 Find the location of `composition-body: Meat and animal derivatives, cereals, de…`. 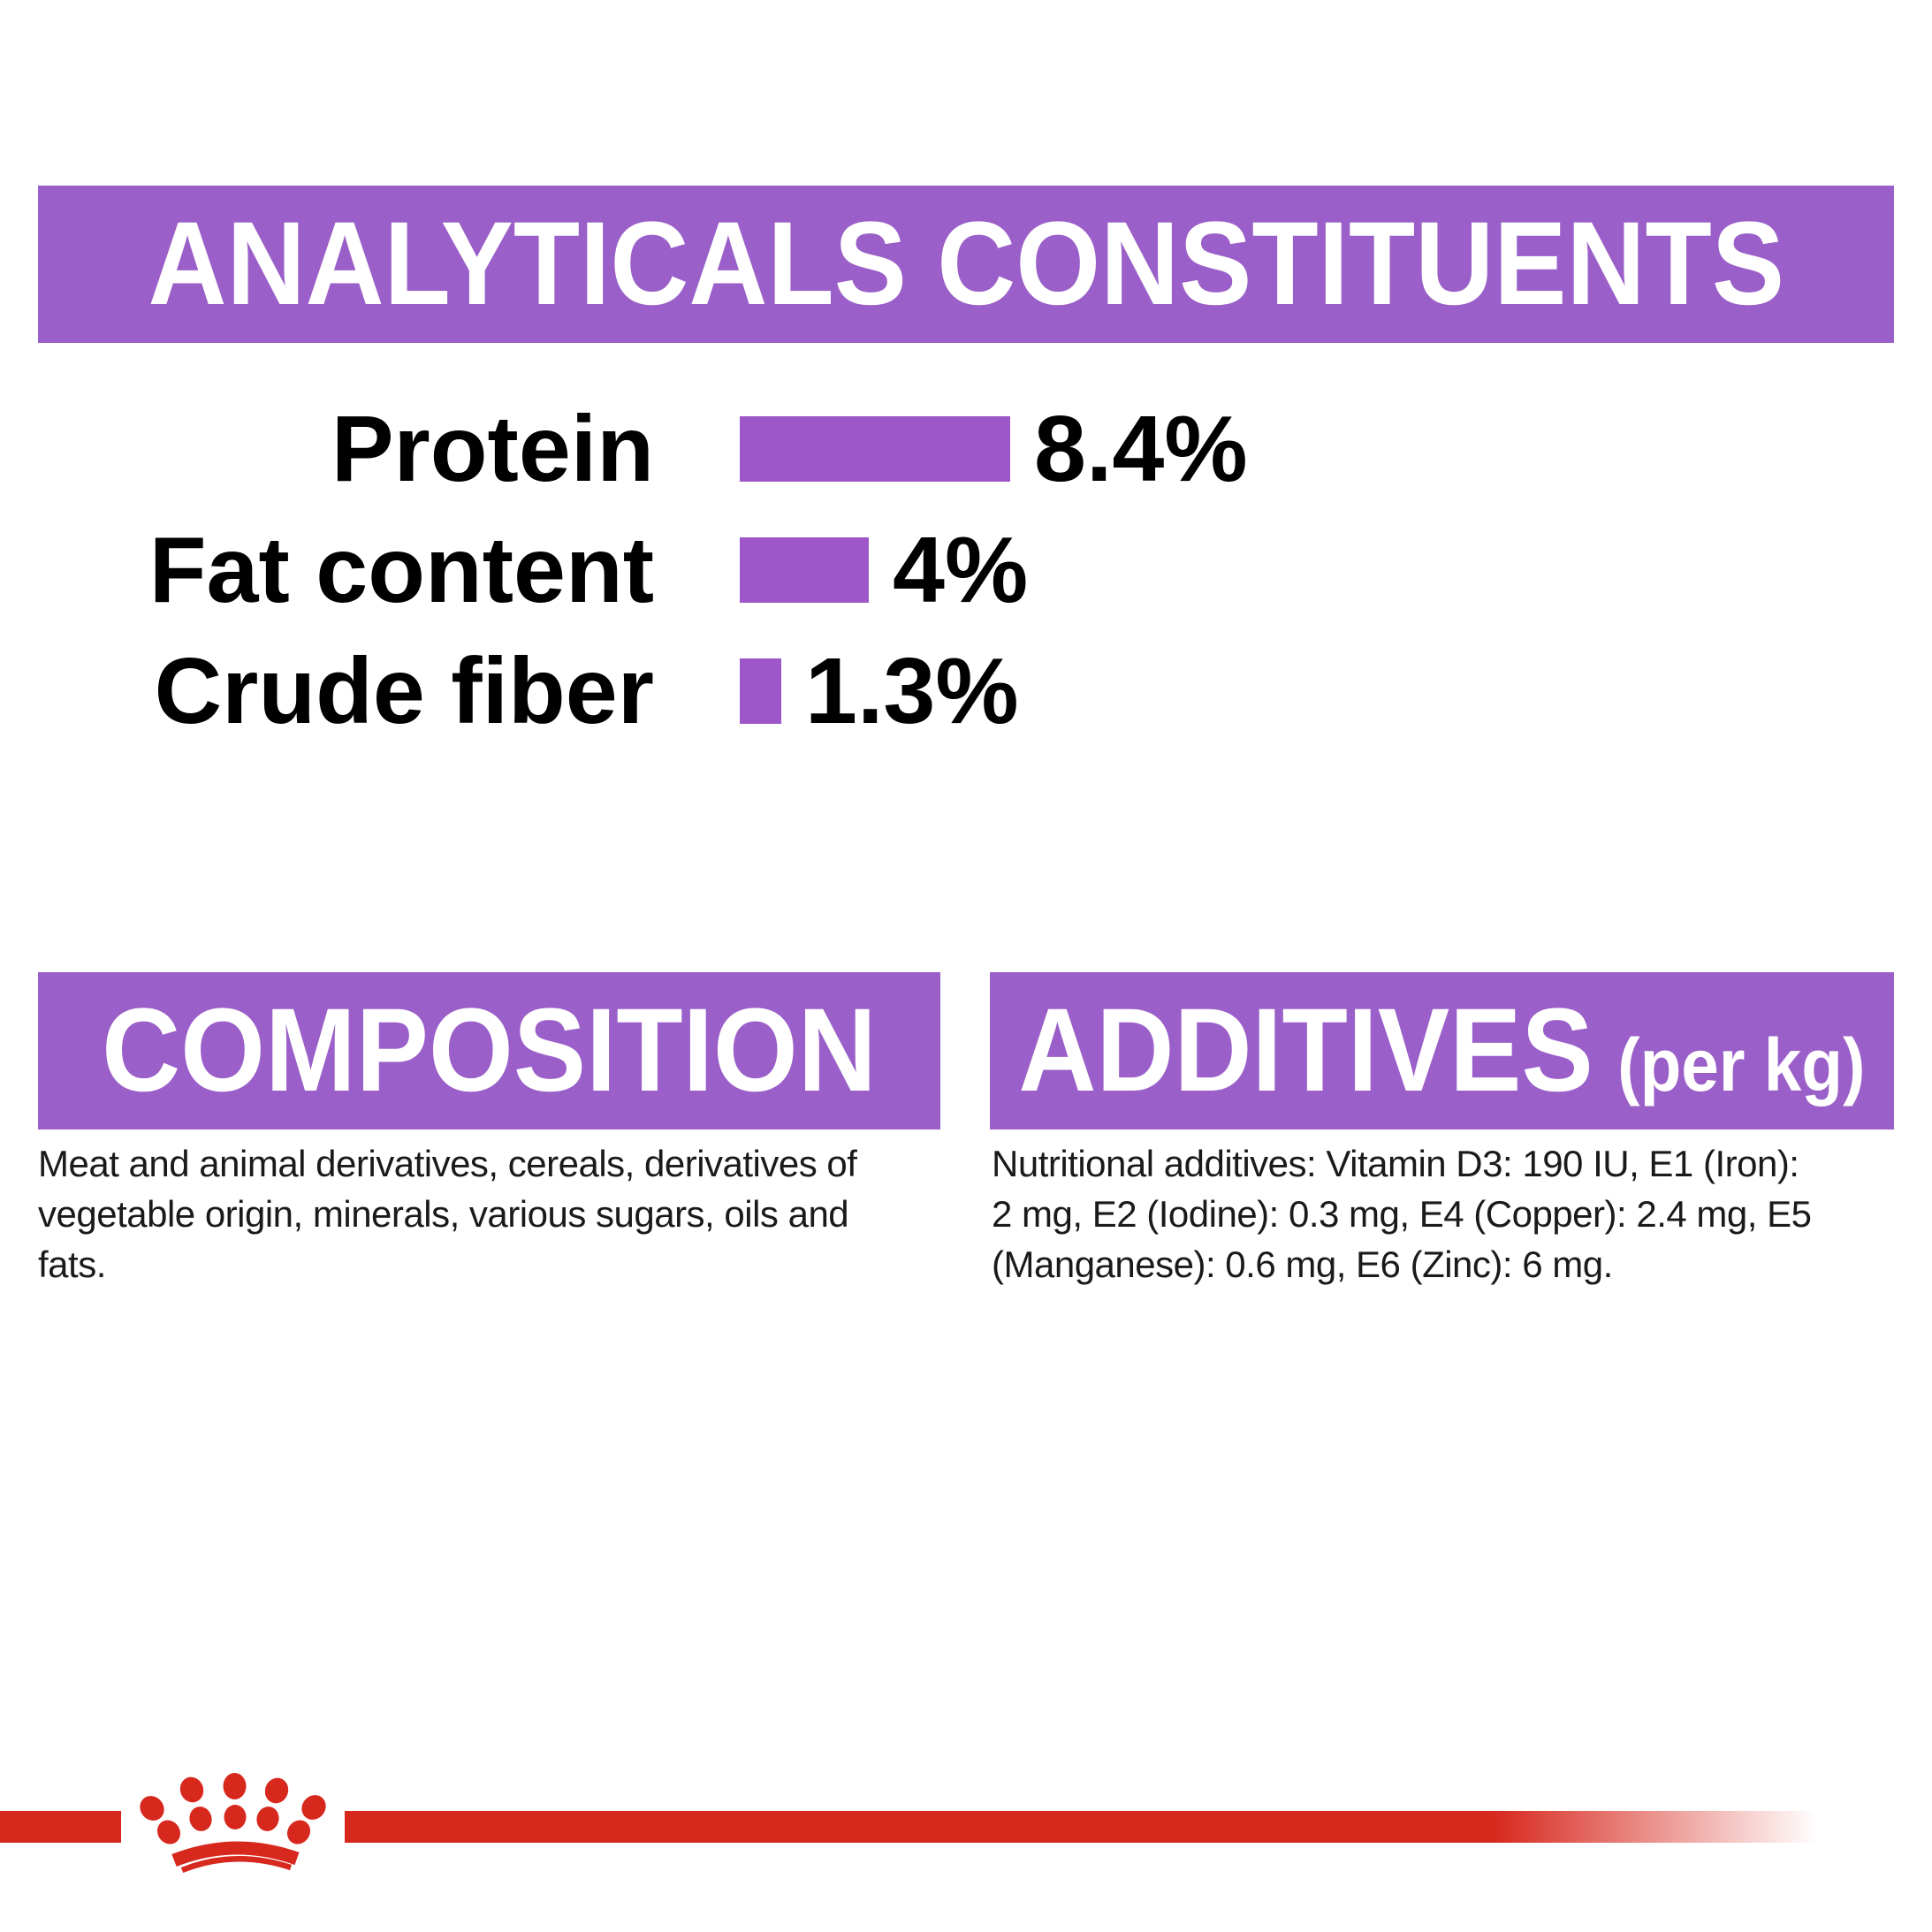

composition-body: Meat and animal derivatives, cereals, de… is located at coordinates (447, 1214).